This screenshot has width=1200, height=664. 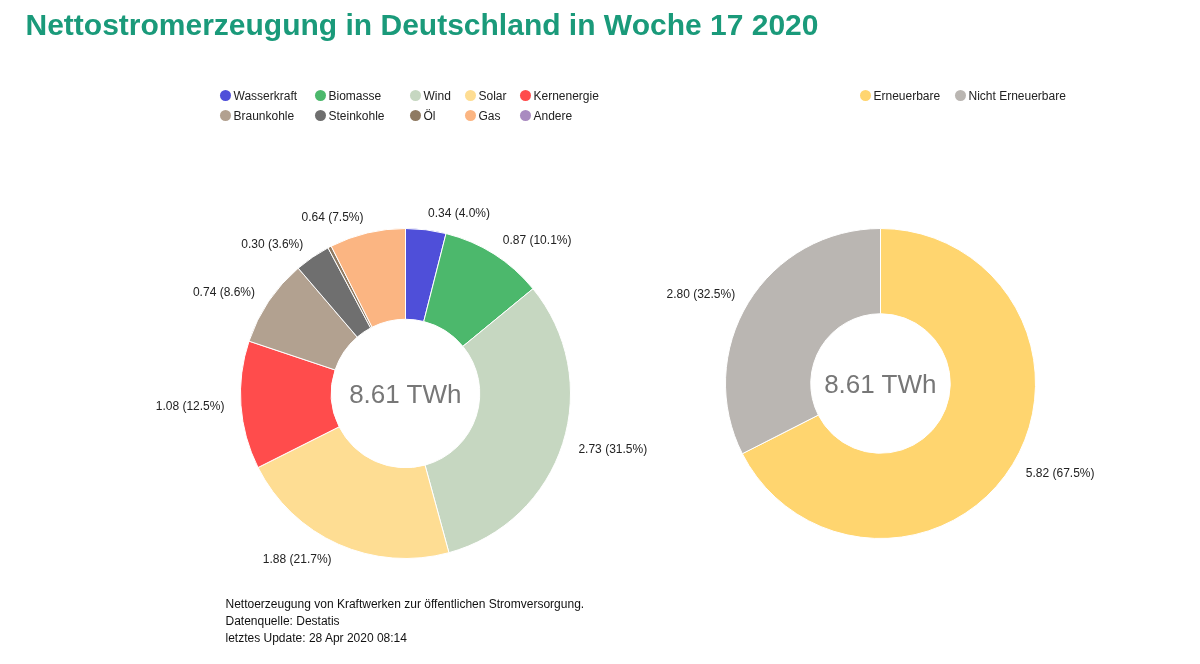 I want to click on data-label: 1.88 (21.7%), so click(x=297, y=559).